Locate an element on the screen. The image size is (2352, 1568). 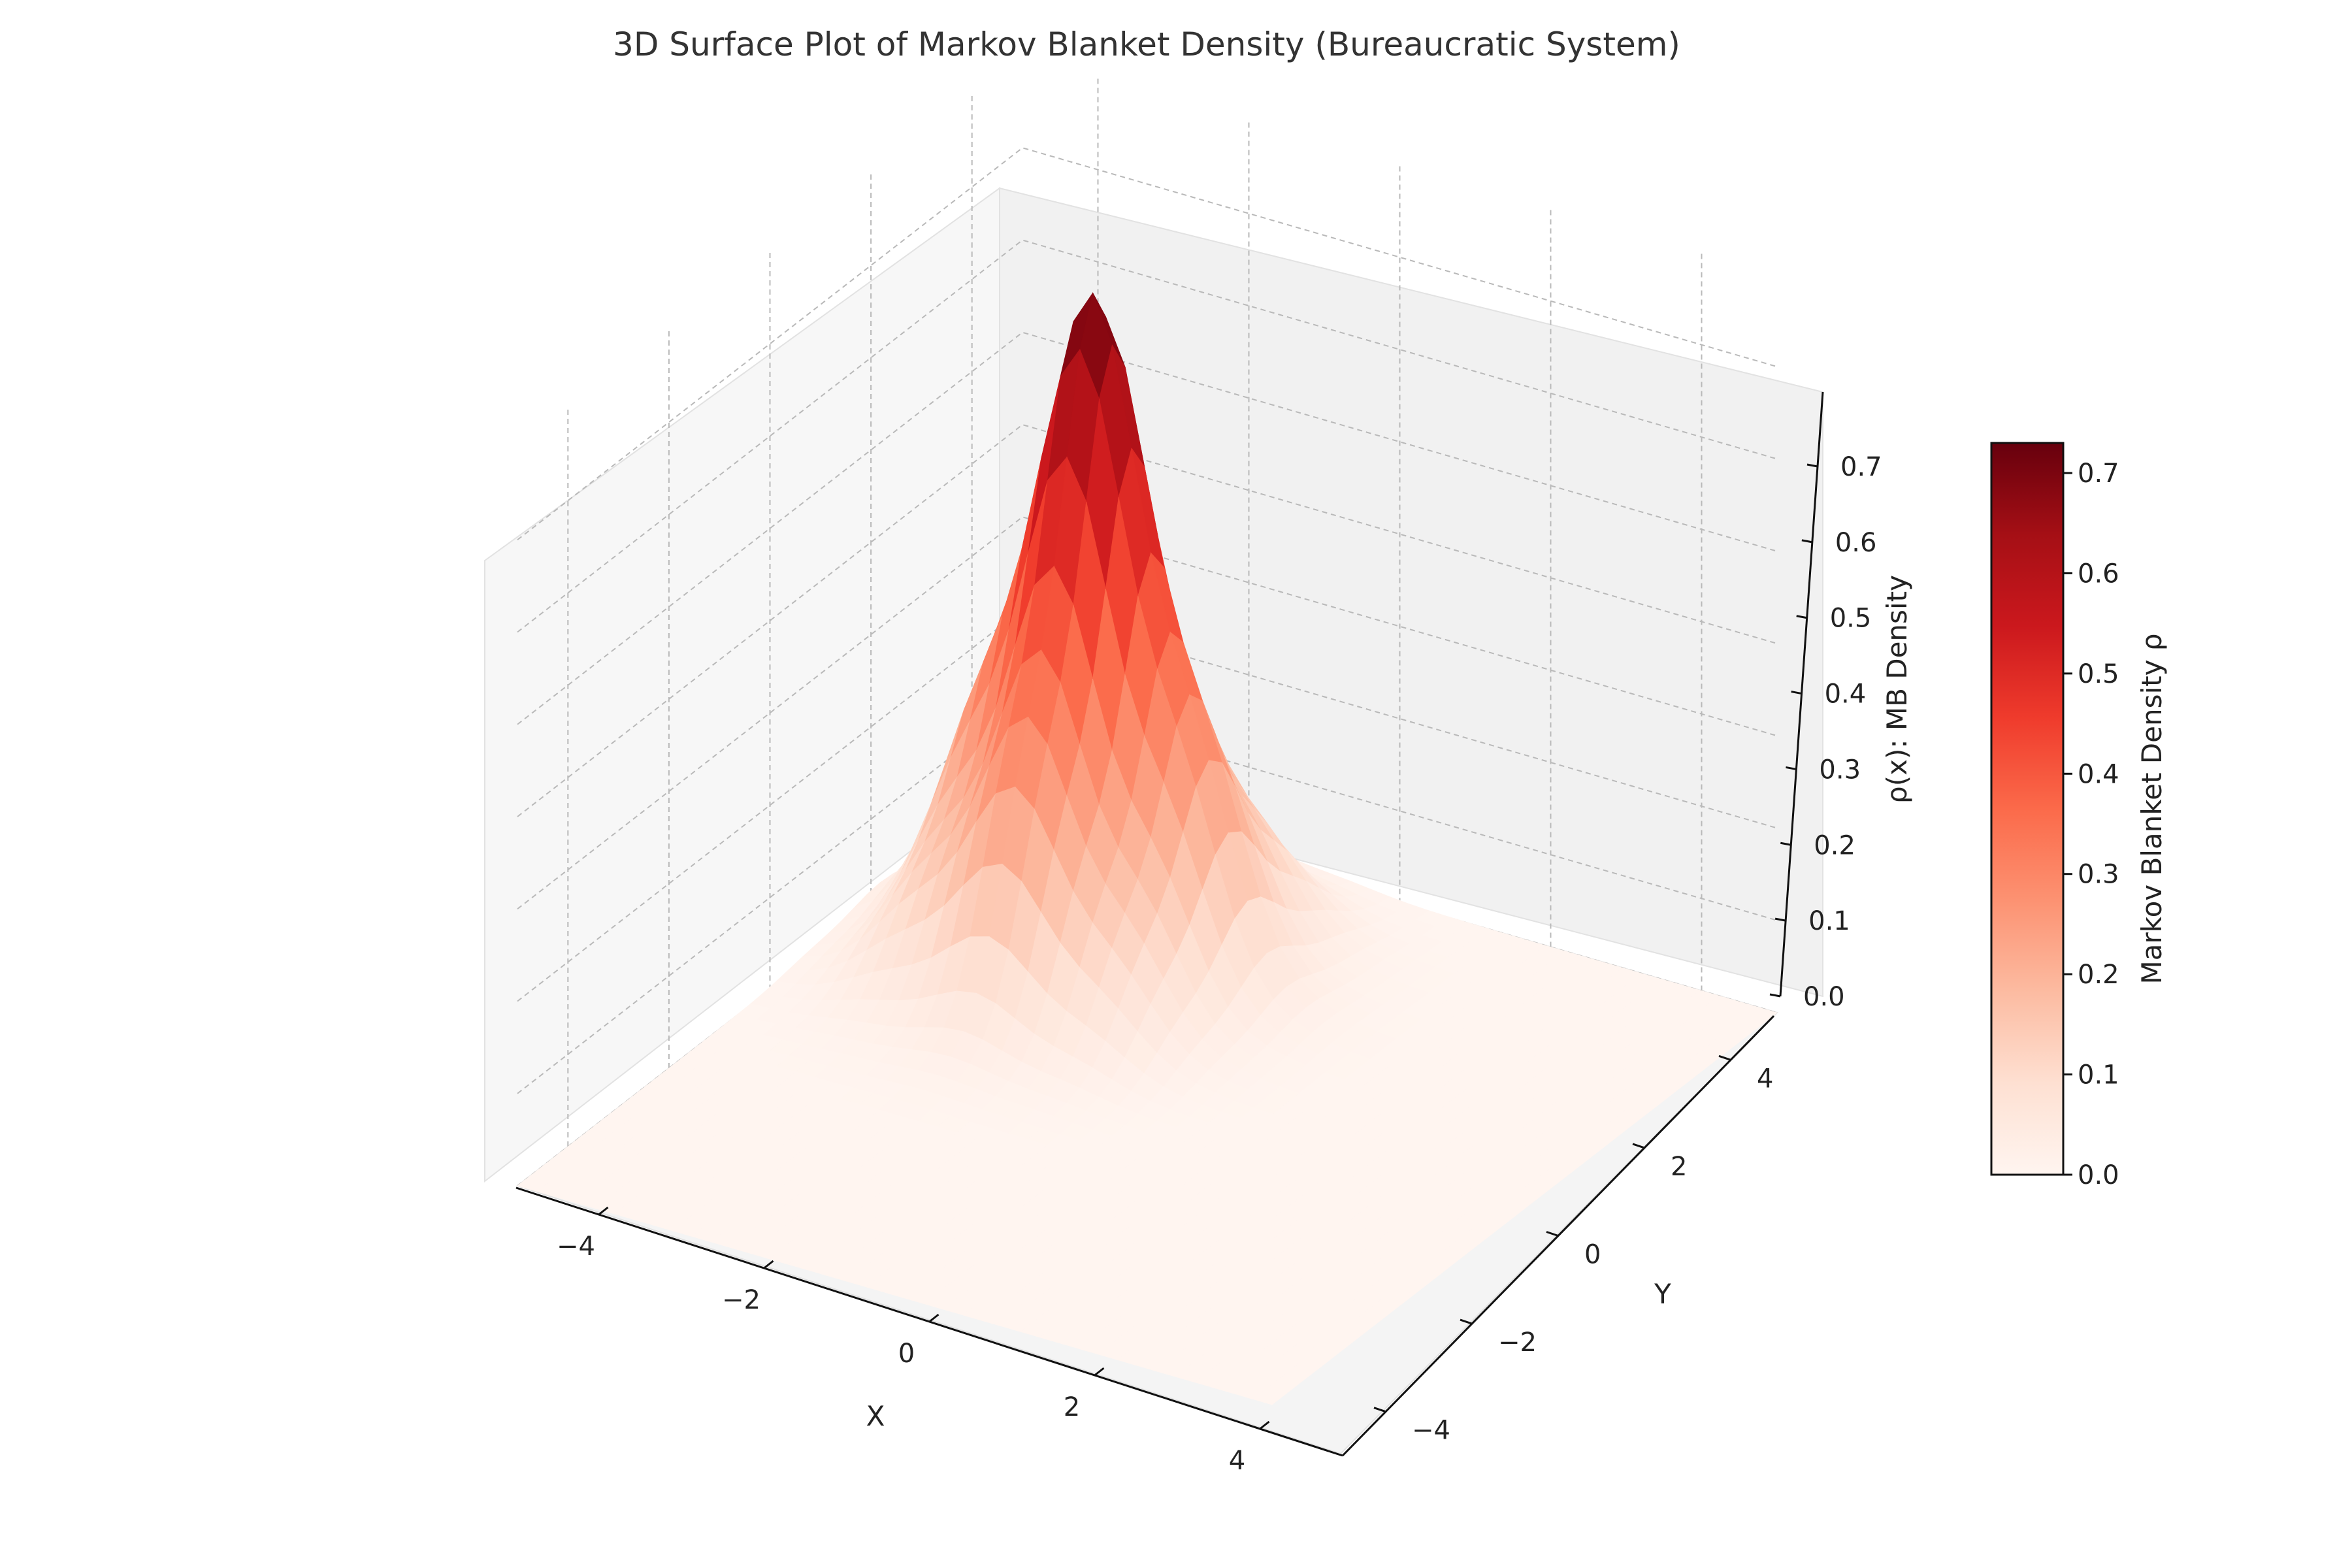
z-tick-label-3: 0.3 is located at coordinates (1840, 770).